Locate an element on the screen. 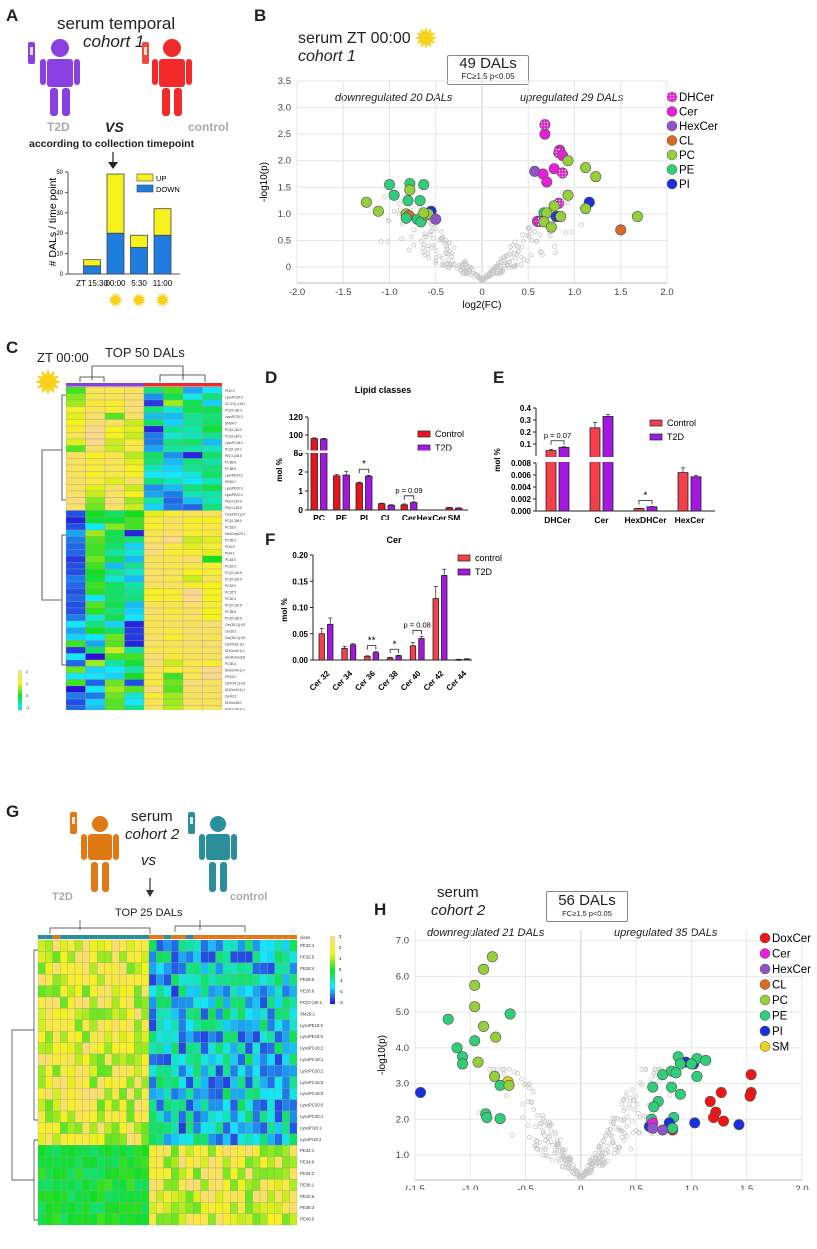 Image resolution: width=817 pixels, height=1249 pixels. panel-label-h: H is located at coordinates (380, 909).